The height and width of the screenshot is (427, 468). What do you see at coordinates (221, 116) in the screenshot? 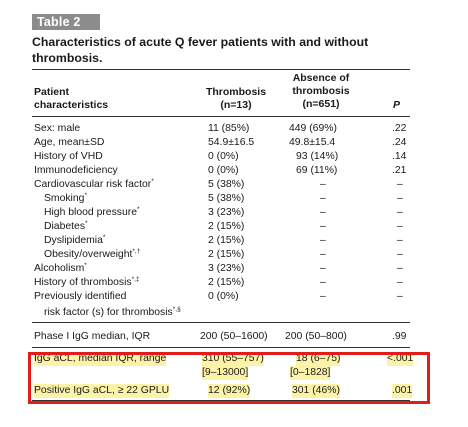
I see `header-rule` at bounding box center [221, 116].